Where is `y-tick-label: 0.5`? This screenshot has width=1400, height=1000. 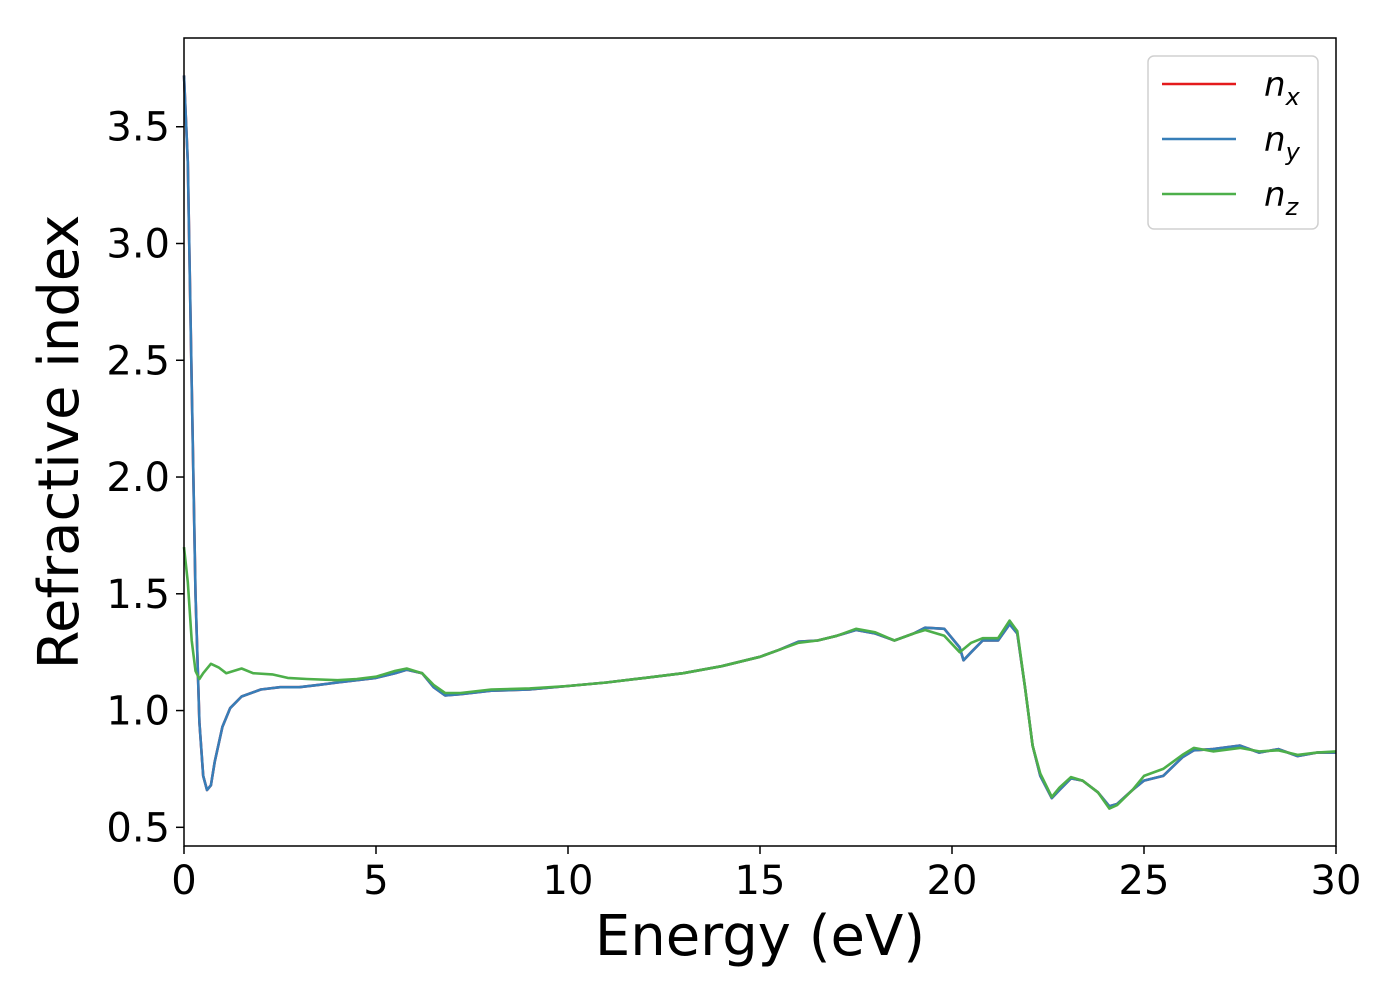
y-tick-label: 0.5 is located at coordinates (138, 828).